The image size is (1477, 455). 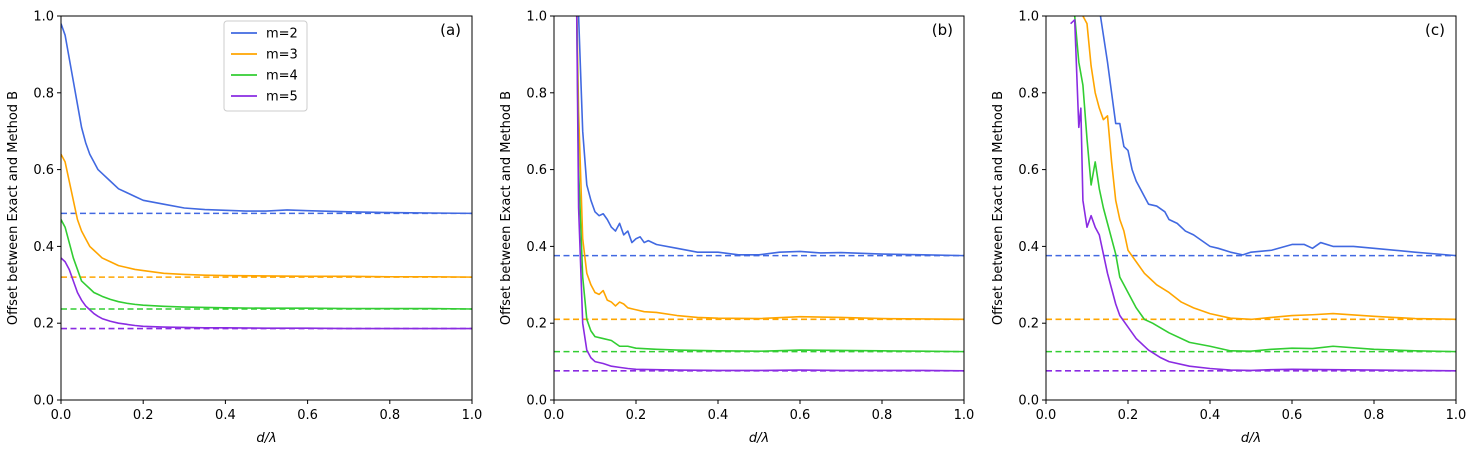 What do you see at coordinates (282, 55) in the screenshot?
I see `legend-label: m=3` at bounding box center [282, 55].